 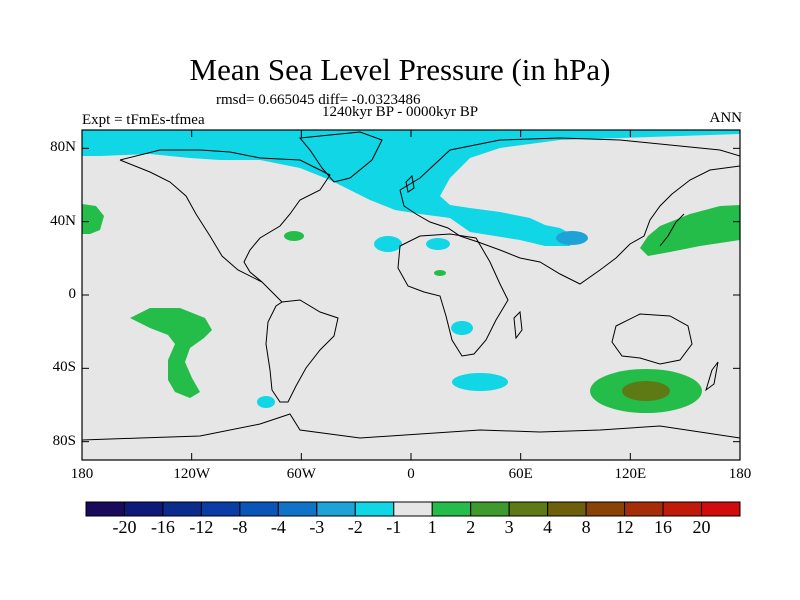 What do you see at coordinates (266, 402) in the screenshot?
I see `south-america-negative-blob` at bounding box center [266, 402].